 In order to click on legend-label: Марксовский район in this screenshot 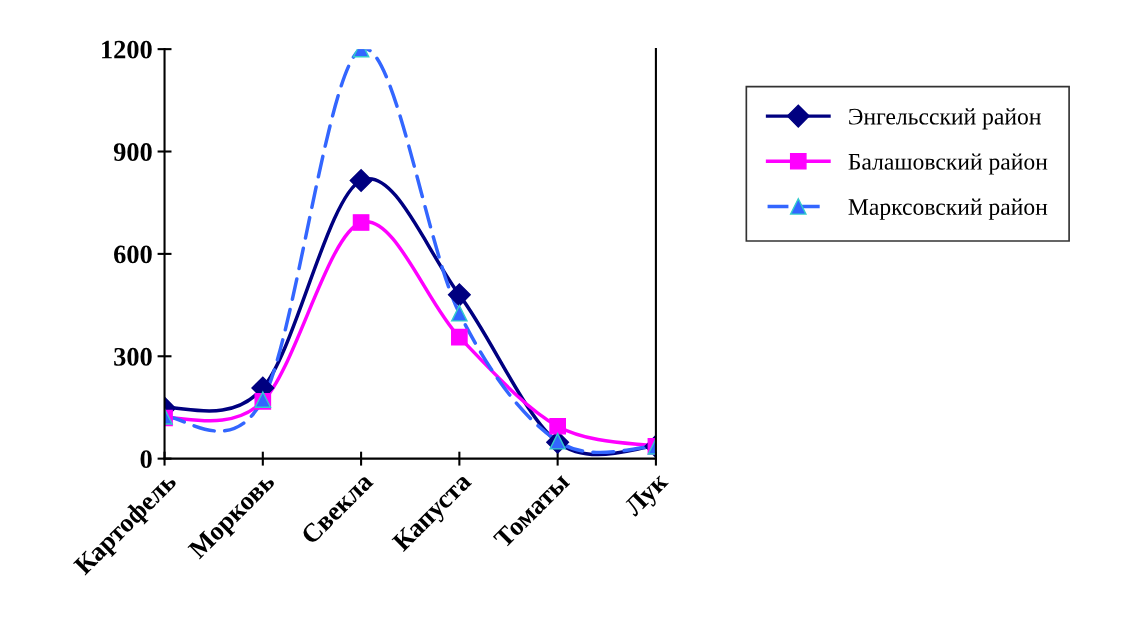, I will do `click(948, 209)`.